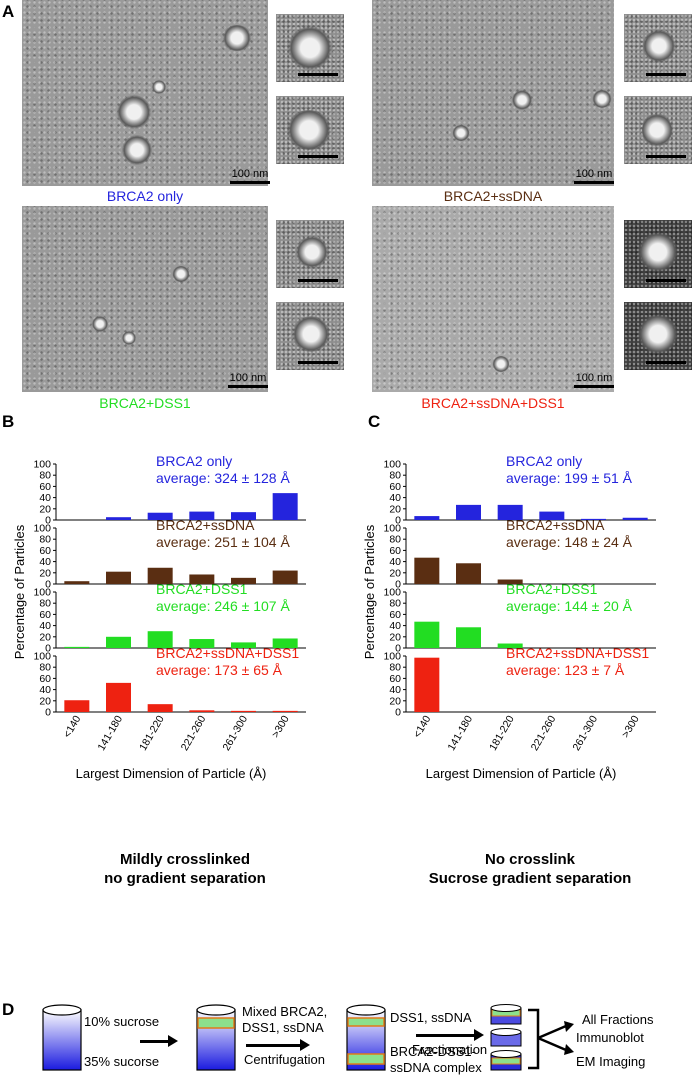 The image size is (694, 1076). What do you see at coordinates (283, 1027) in the screenshot?
I see `tube2-label-line-2: DSS1, ssDNA` at bounding box center [283, 1027].